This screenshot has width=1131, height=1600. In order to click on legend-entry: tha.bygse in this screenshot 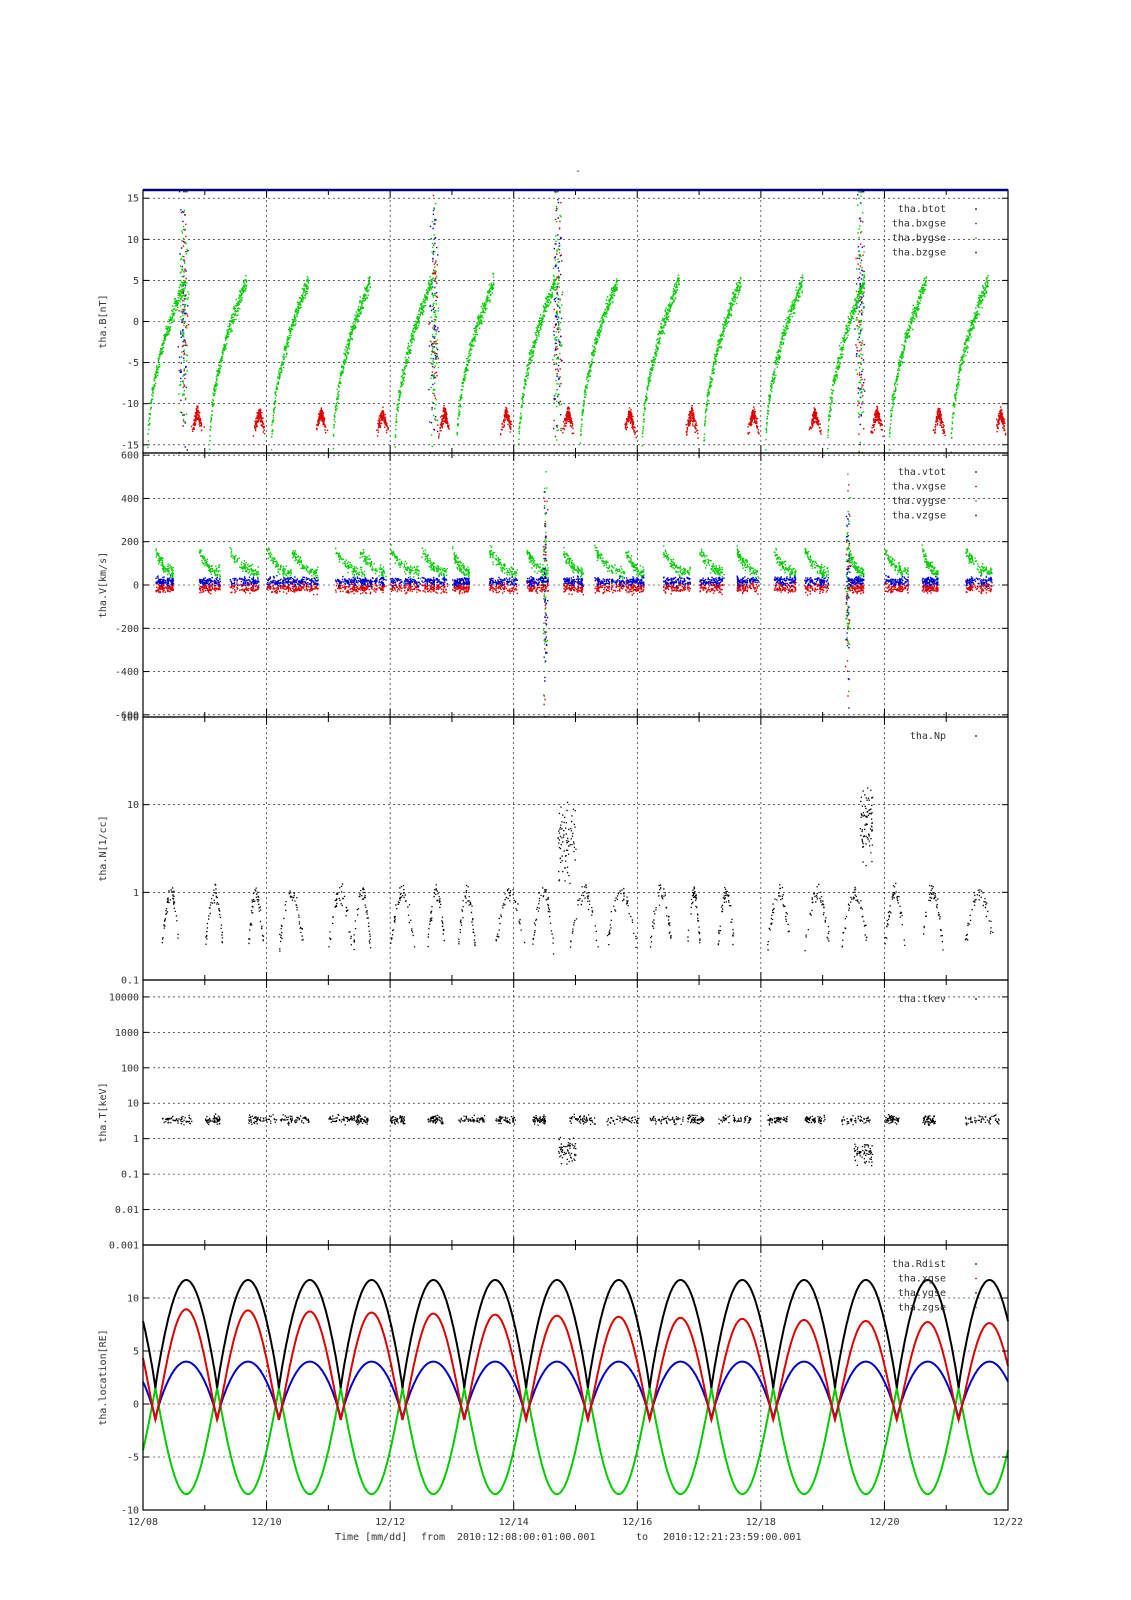, I will do `click(919, 238)`.